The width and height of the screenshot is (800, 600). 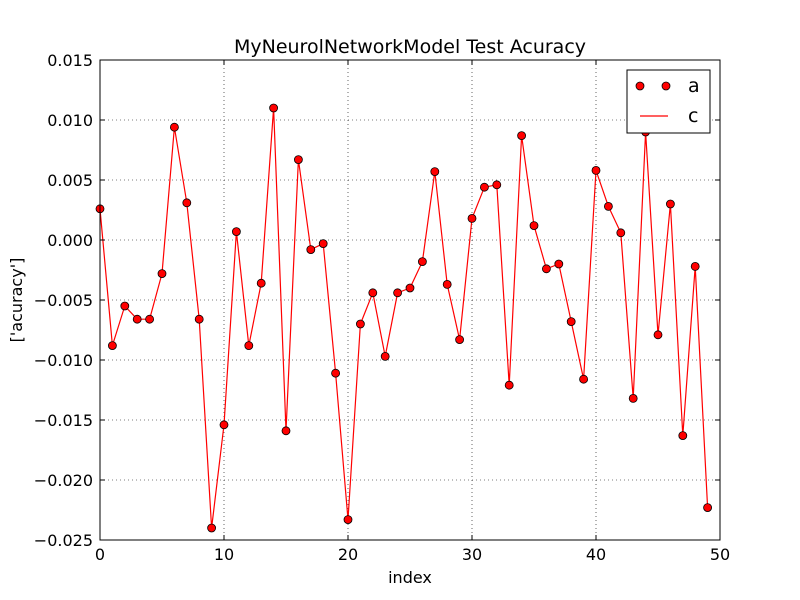 What do you see at coordinates (410, 577) in the screenshot?
I see `x-axis-label: index` at bounding box center [410, 577].